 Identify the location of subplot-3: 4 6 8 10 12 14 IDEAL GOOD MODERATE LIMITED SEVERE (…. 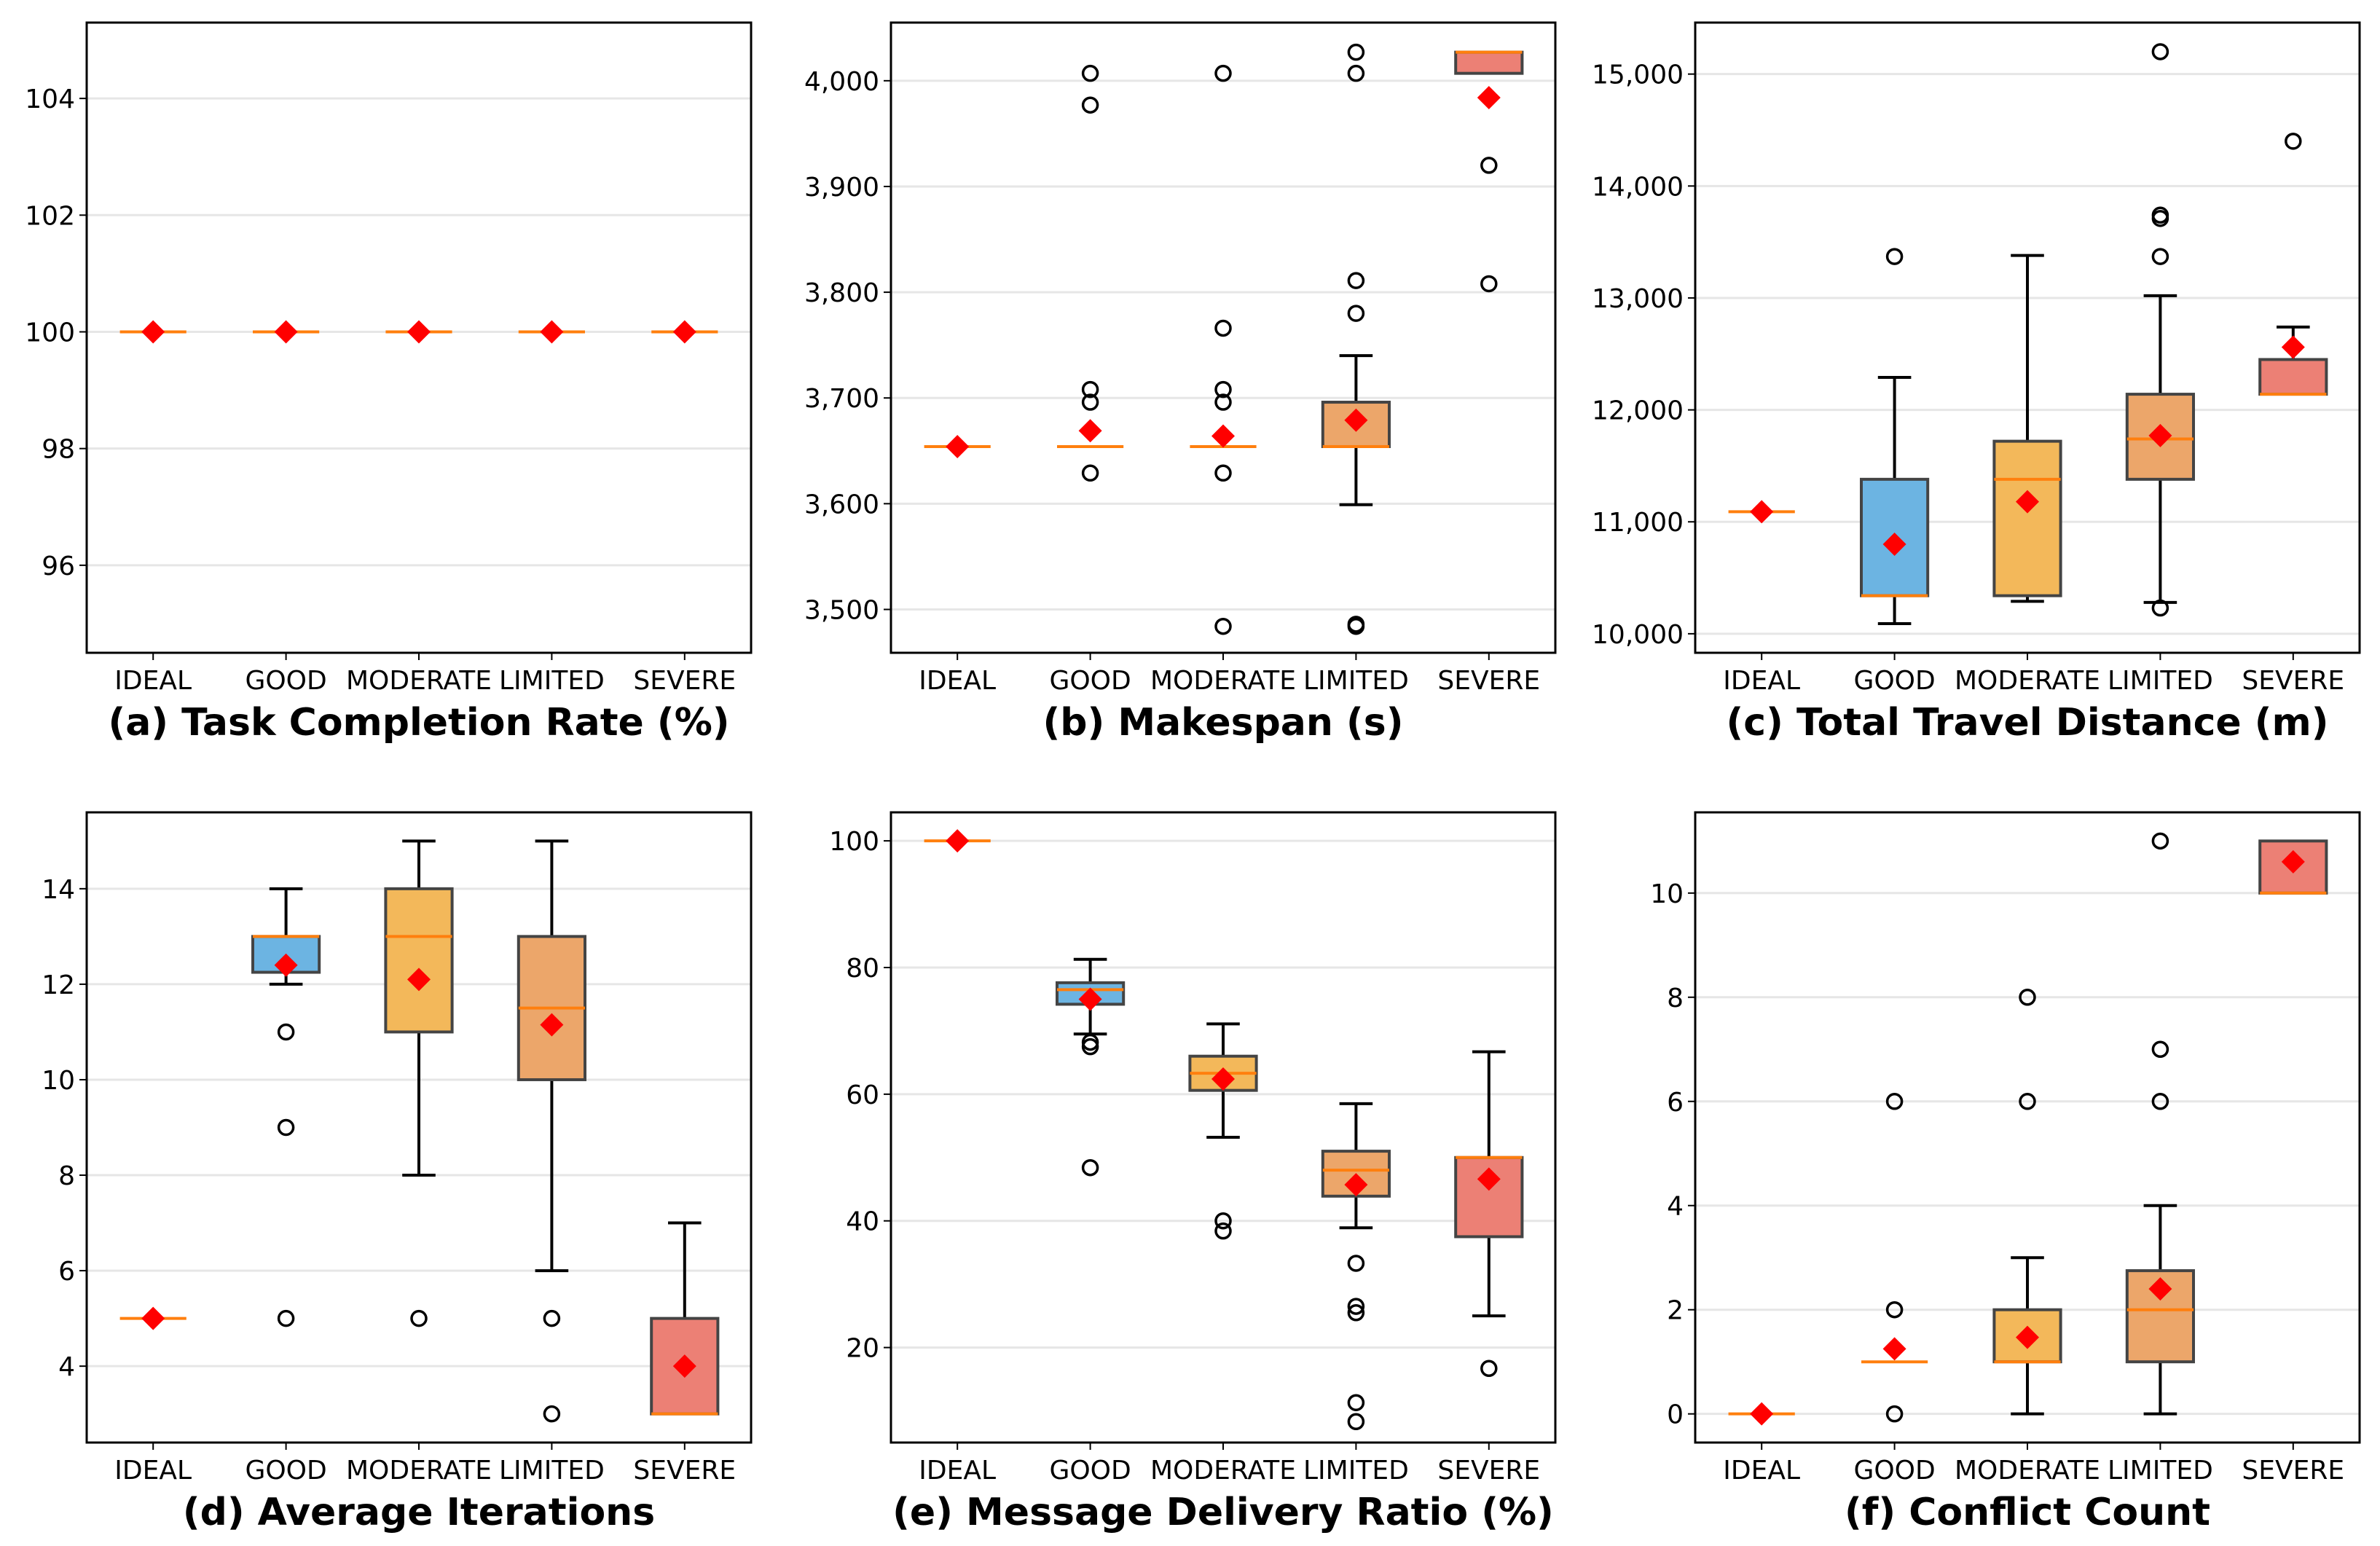
(397, 1172).